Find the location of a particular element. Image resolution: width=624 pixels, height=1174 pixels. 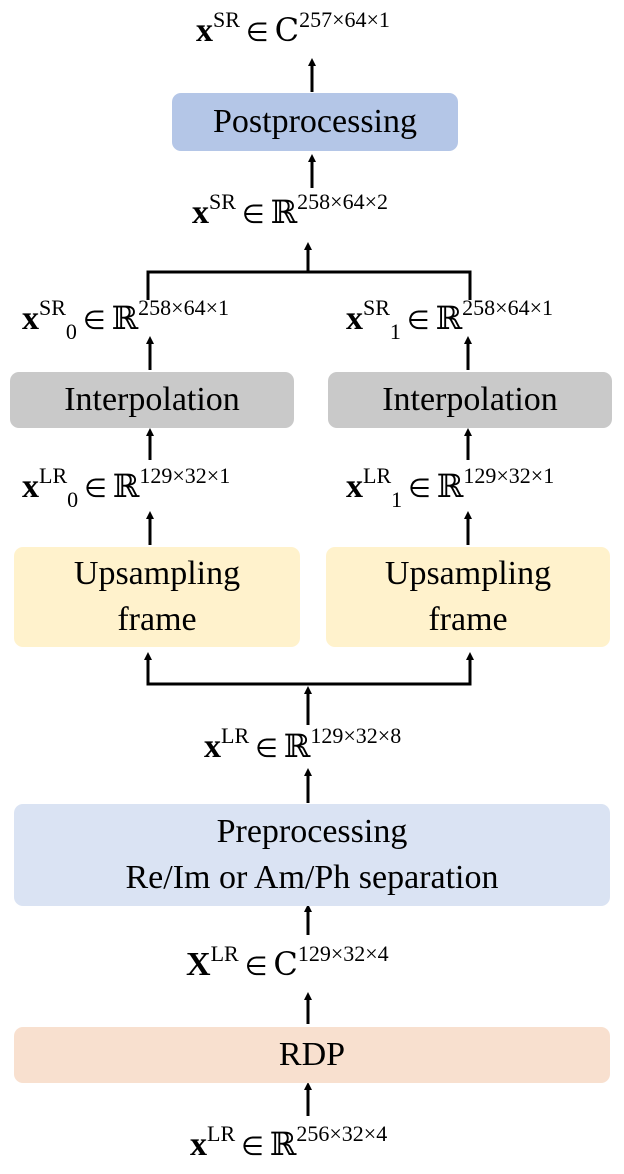

preprocessing-line2: Re/Im or Am/Ph separation is located at coordinates (312, 877).